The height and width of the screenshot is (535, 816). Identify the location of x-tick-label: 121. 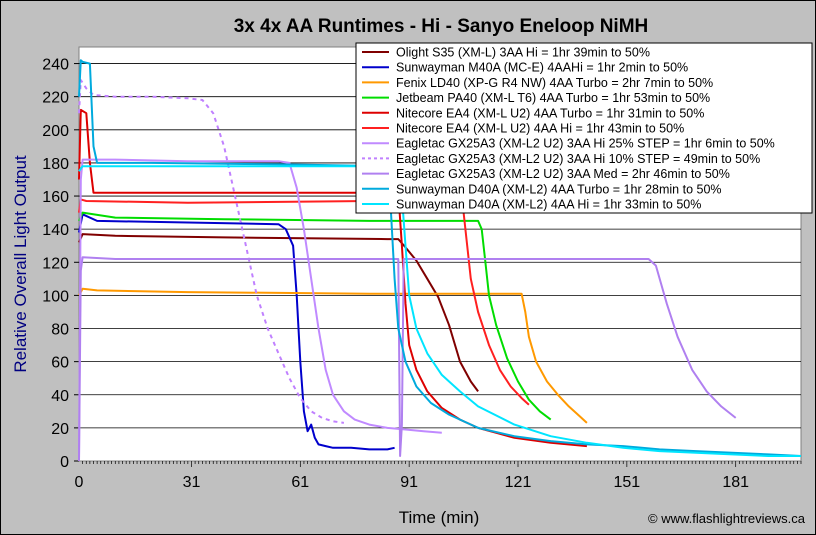
(518, 482).